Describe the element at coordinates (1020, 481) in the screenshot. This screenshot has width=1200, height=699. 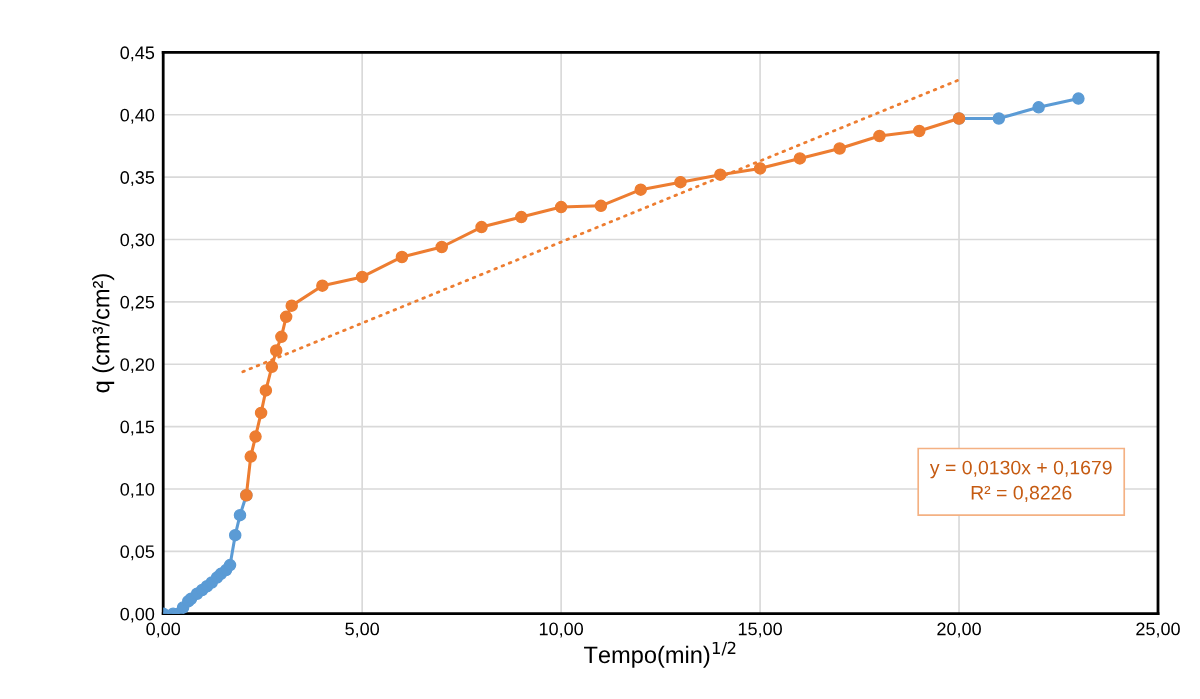
I see `annotation: y = 0,0130x + 0,1679 R² = 0,8226` at that location.